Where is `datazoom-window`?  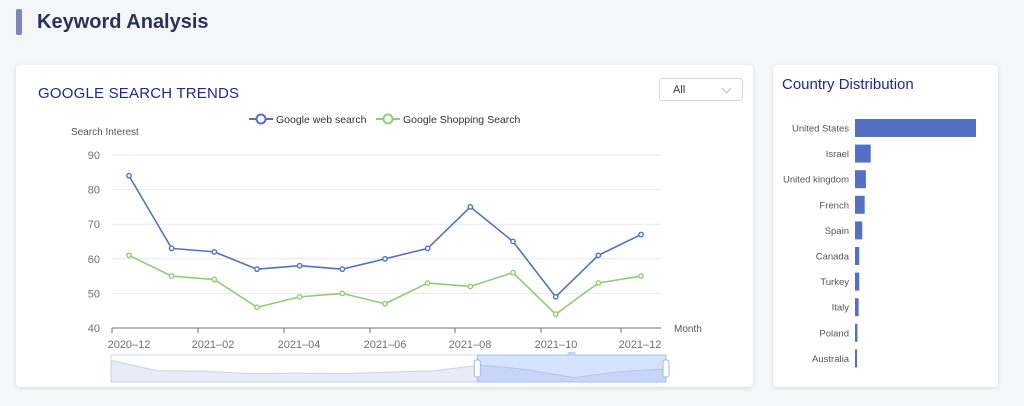 datazoom-window is located at coordinates (571, 368).